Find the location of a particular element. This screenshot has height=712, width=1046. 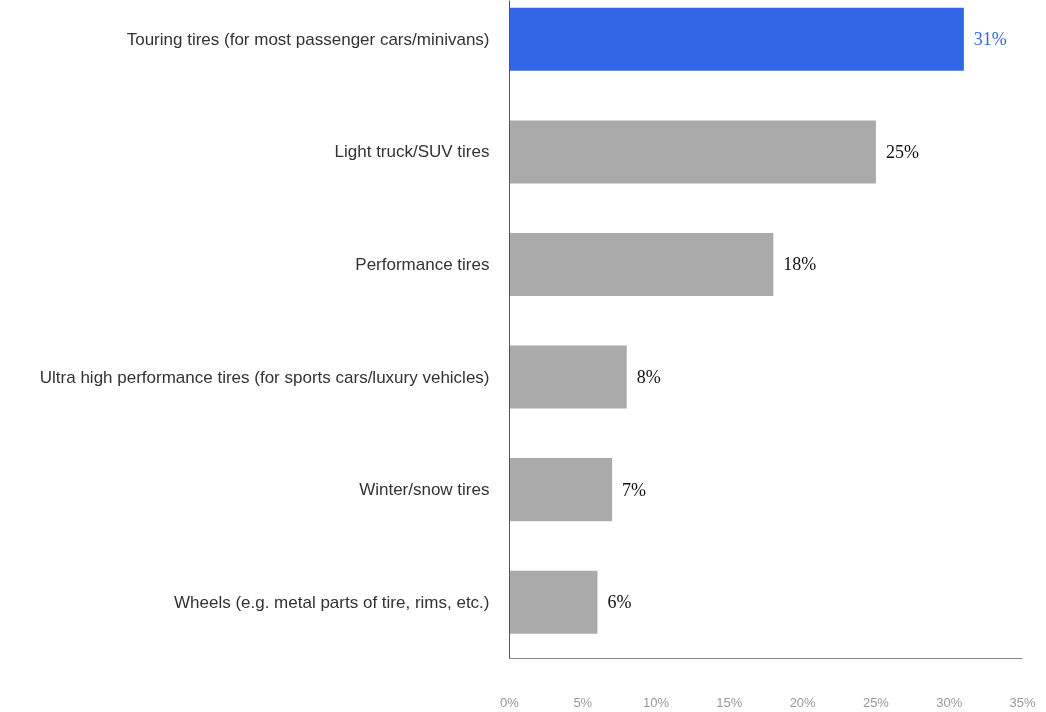

y-tick-label: Wheels (e.g. metal parts of tire, rims, etc.) is located at coordinates (331, 602).